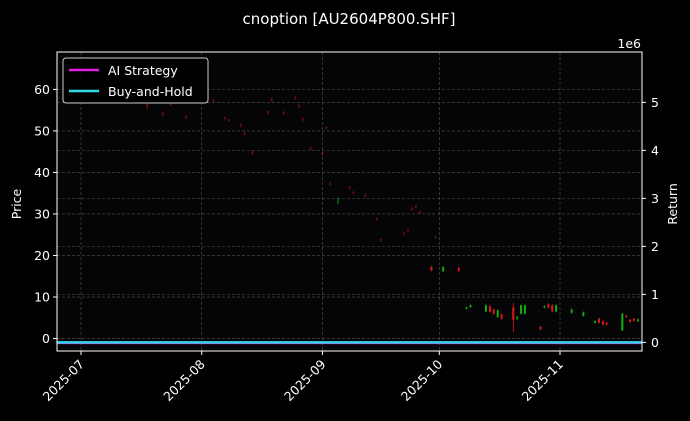 The image size is (690, 421). What do you see at coordinates (46, 338) in the screenshot?
I see `y-tick-label: 0` at bounding box center [46, 338].